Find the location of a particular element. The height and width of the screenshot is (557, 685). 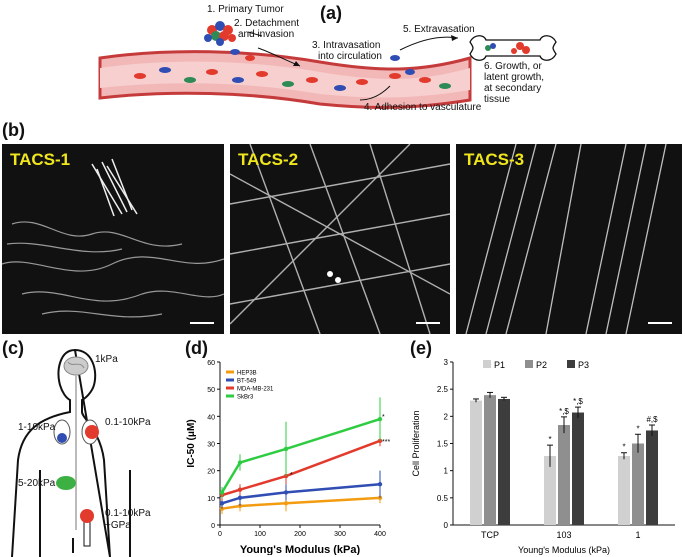

step-3b-label: into circulation is located at coordinates (350, 56).